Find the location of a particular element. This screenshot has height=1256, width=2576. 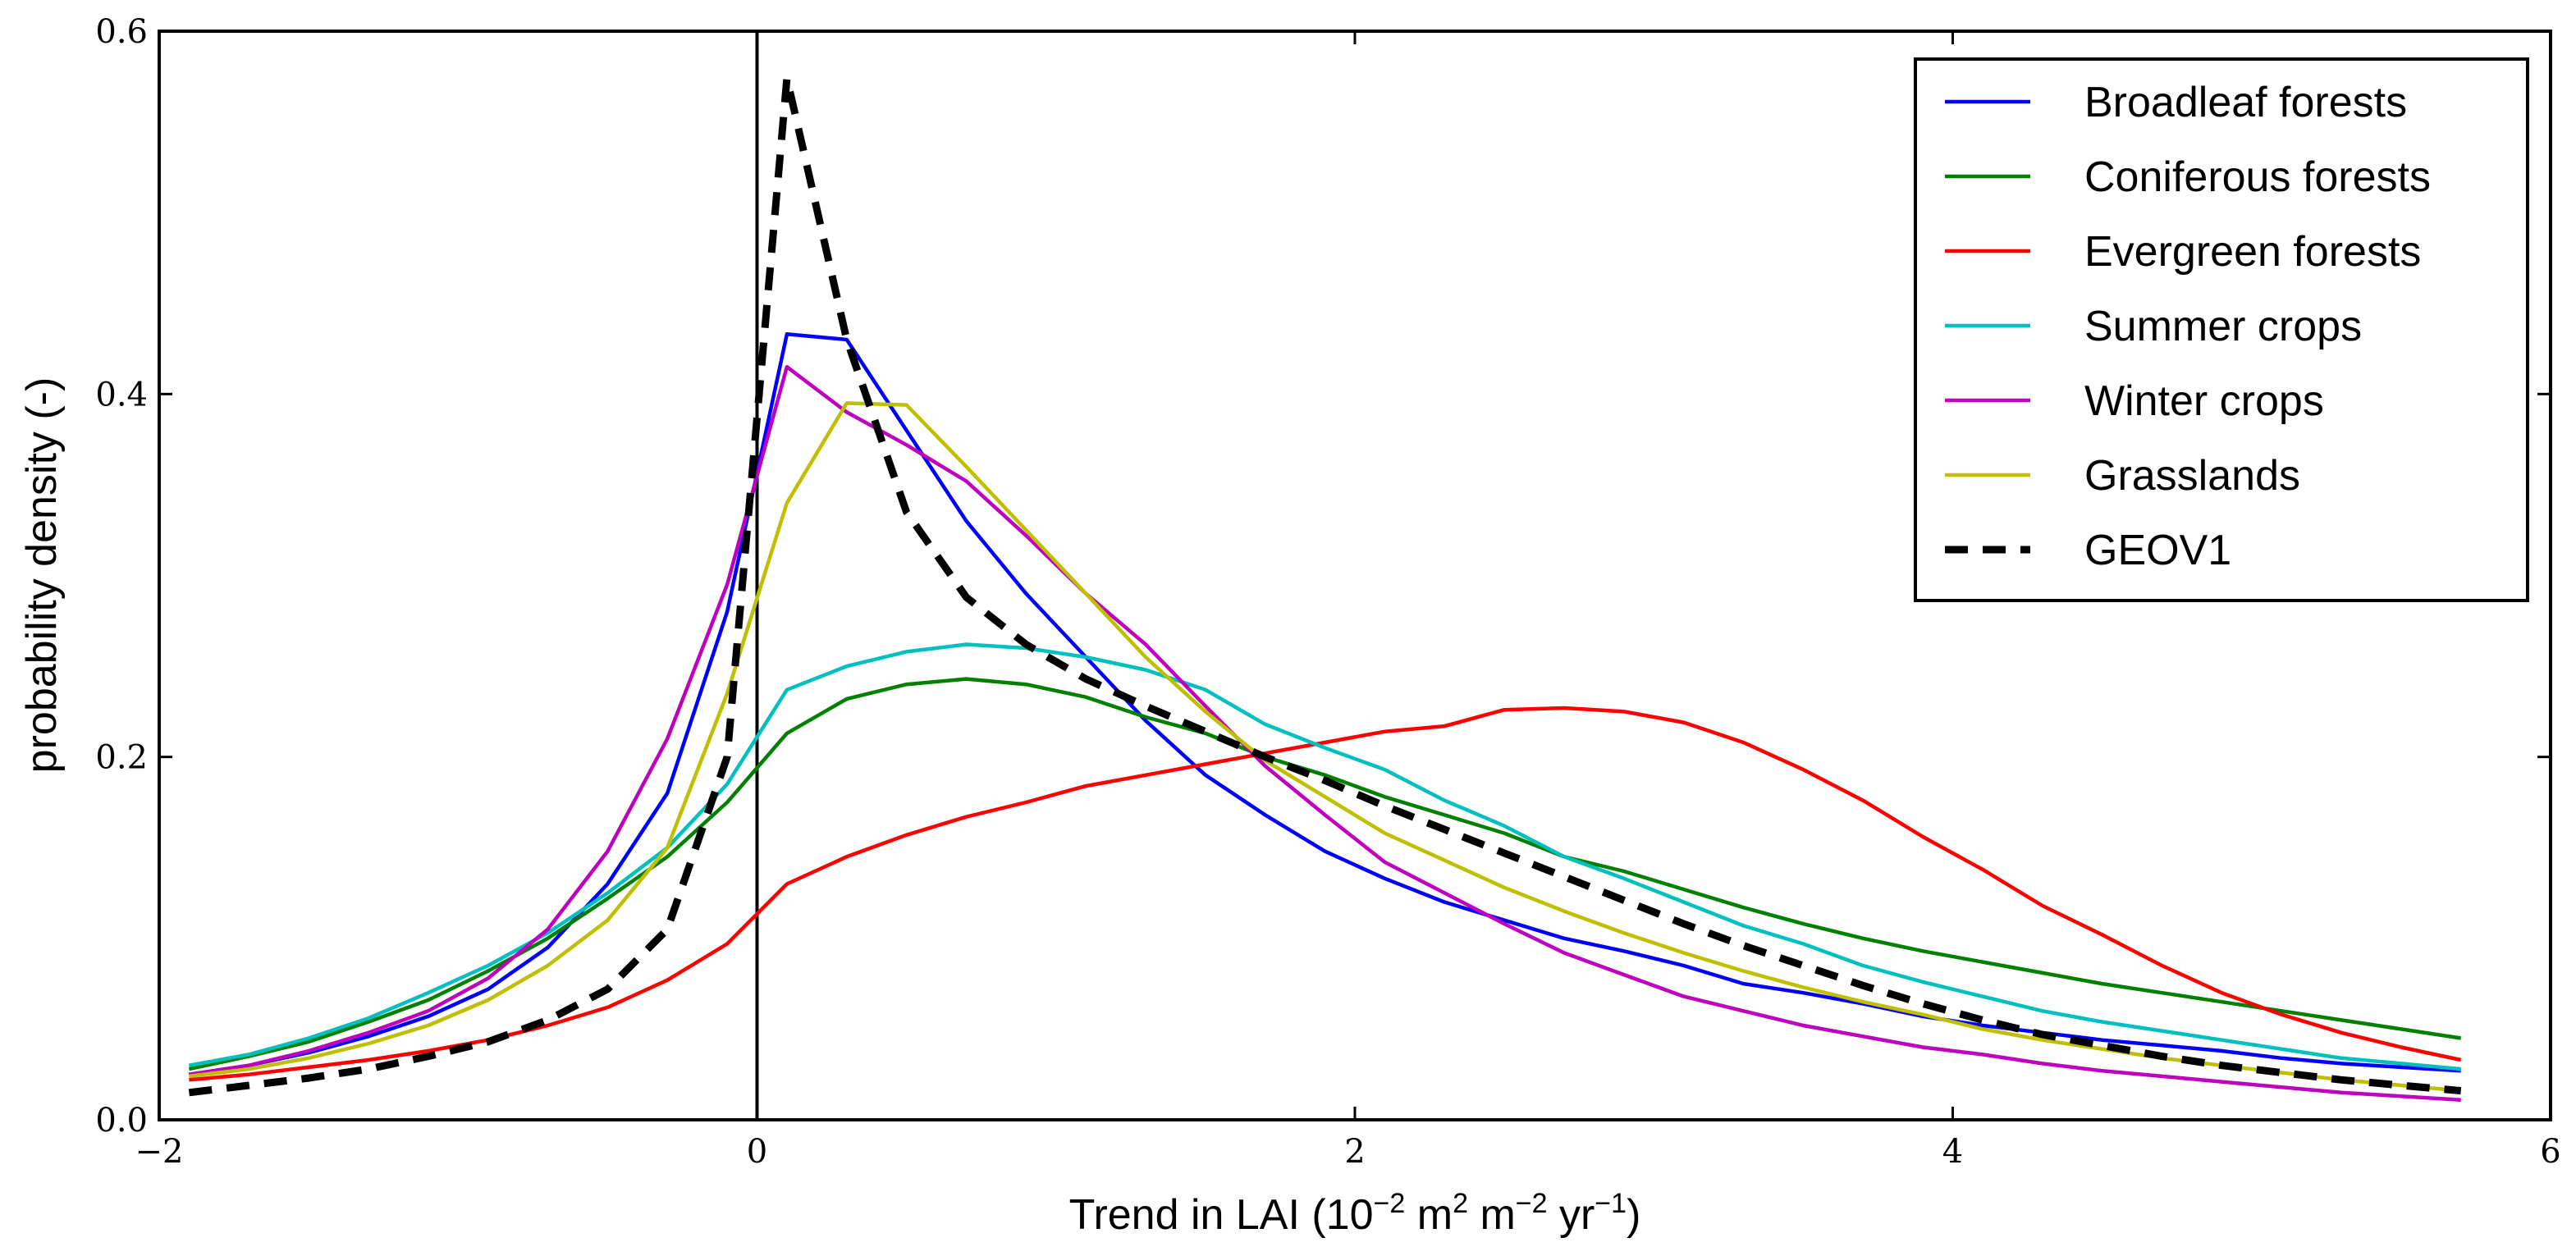

legend-box is located at coordinates (2221, 329).